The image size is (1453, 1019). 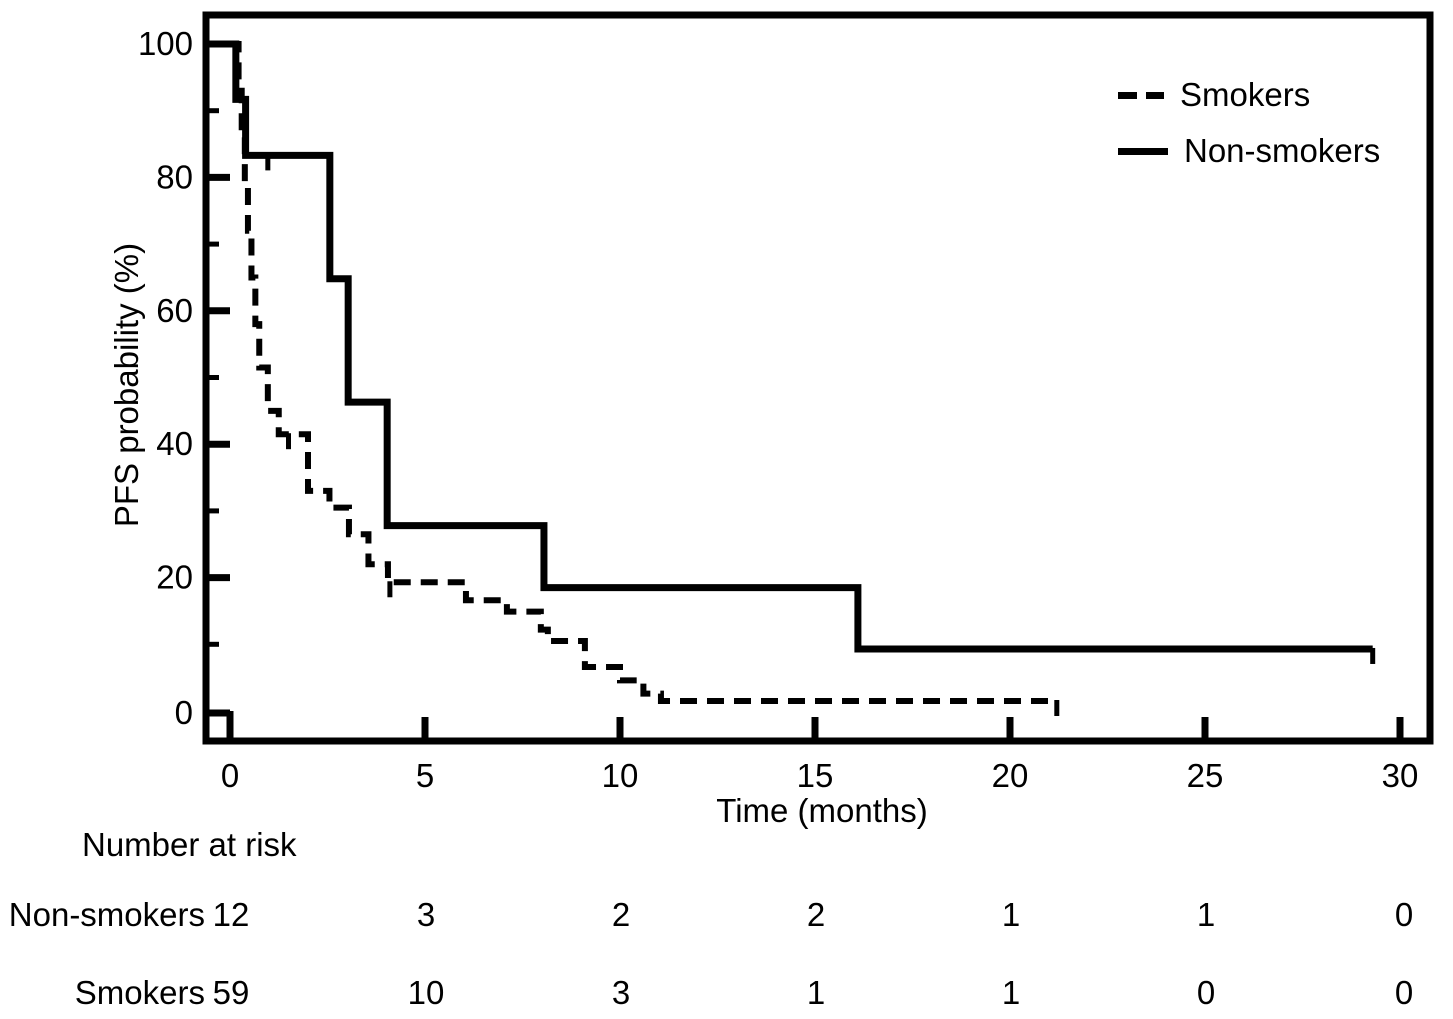 I want to click on x-tick-label: 15, so click(x=815, y=775).